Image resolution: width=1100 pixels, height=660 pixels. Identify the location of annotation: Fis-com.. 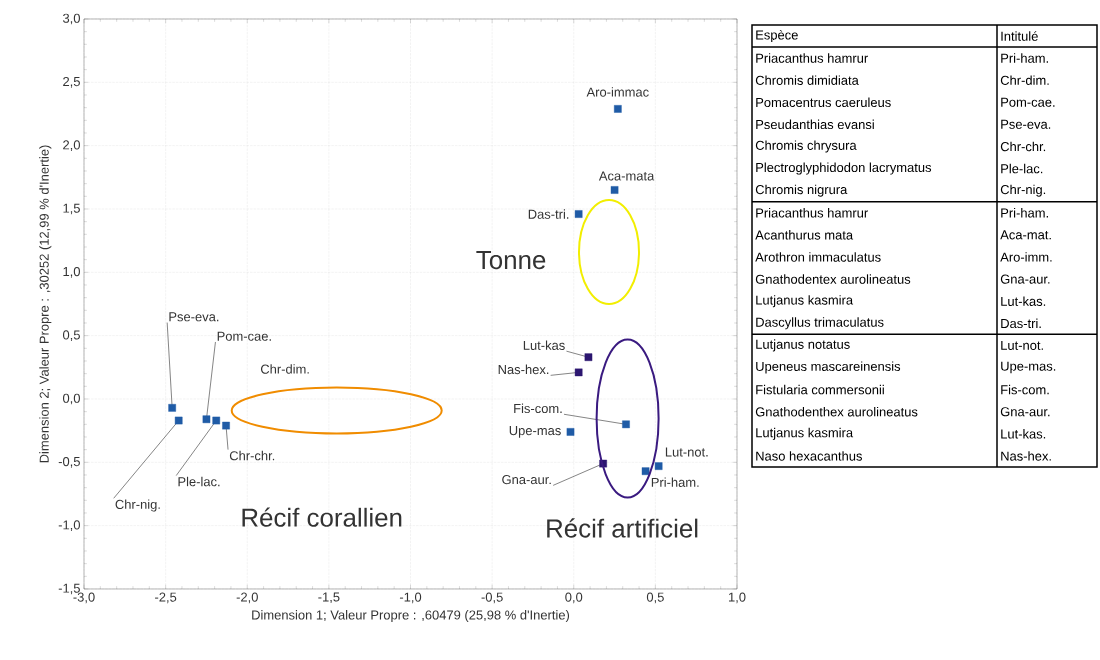
(538, 408).